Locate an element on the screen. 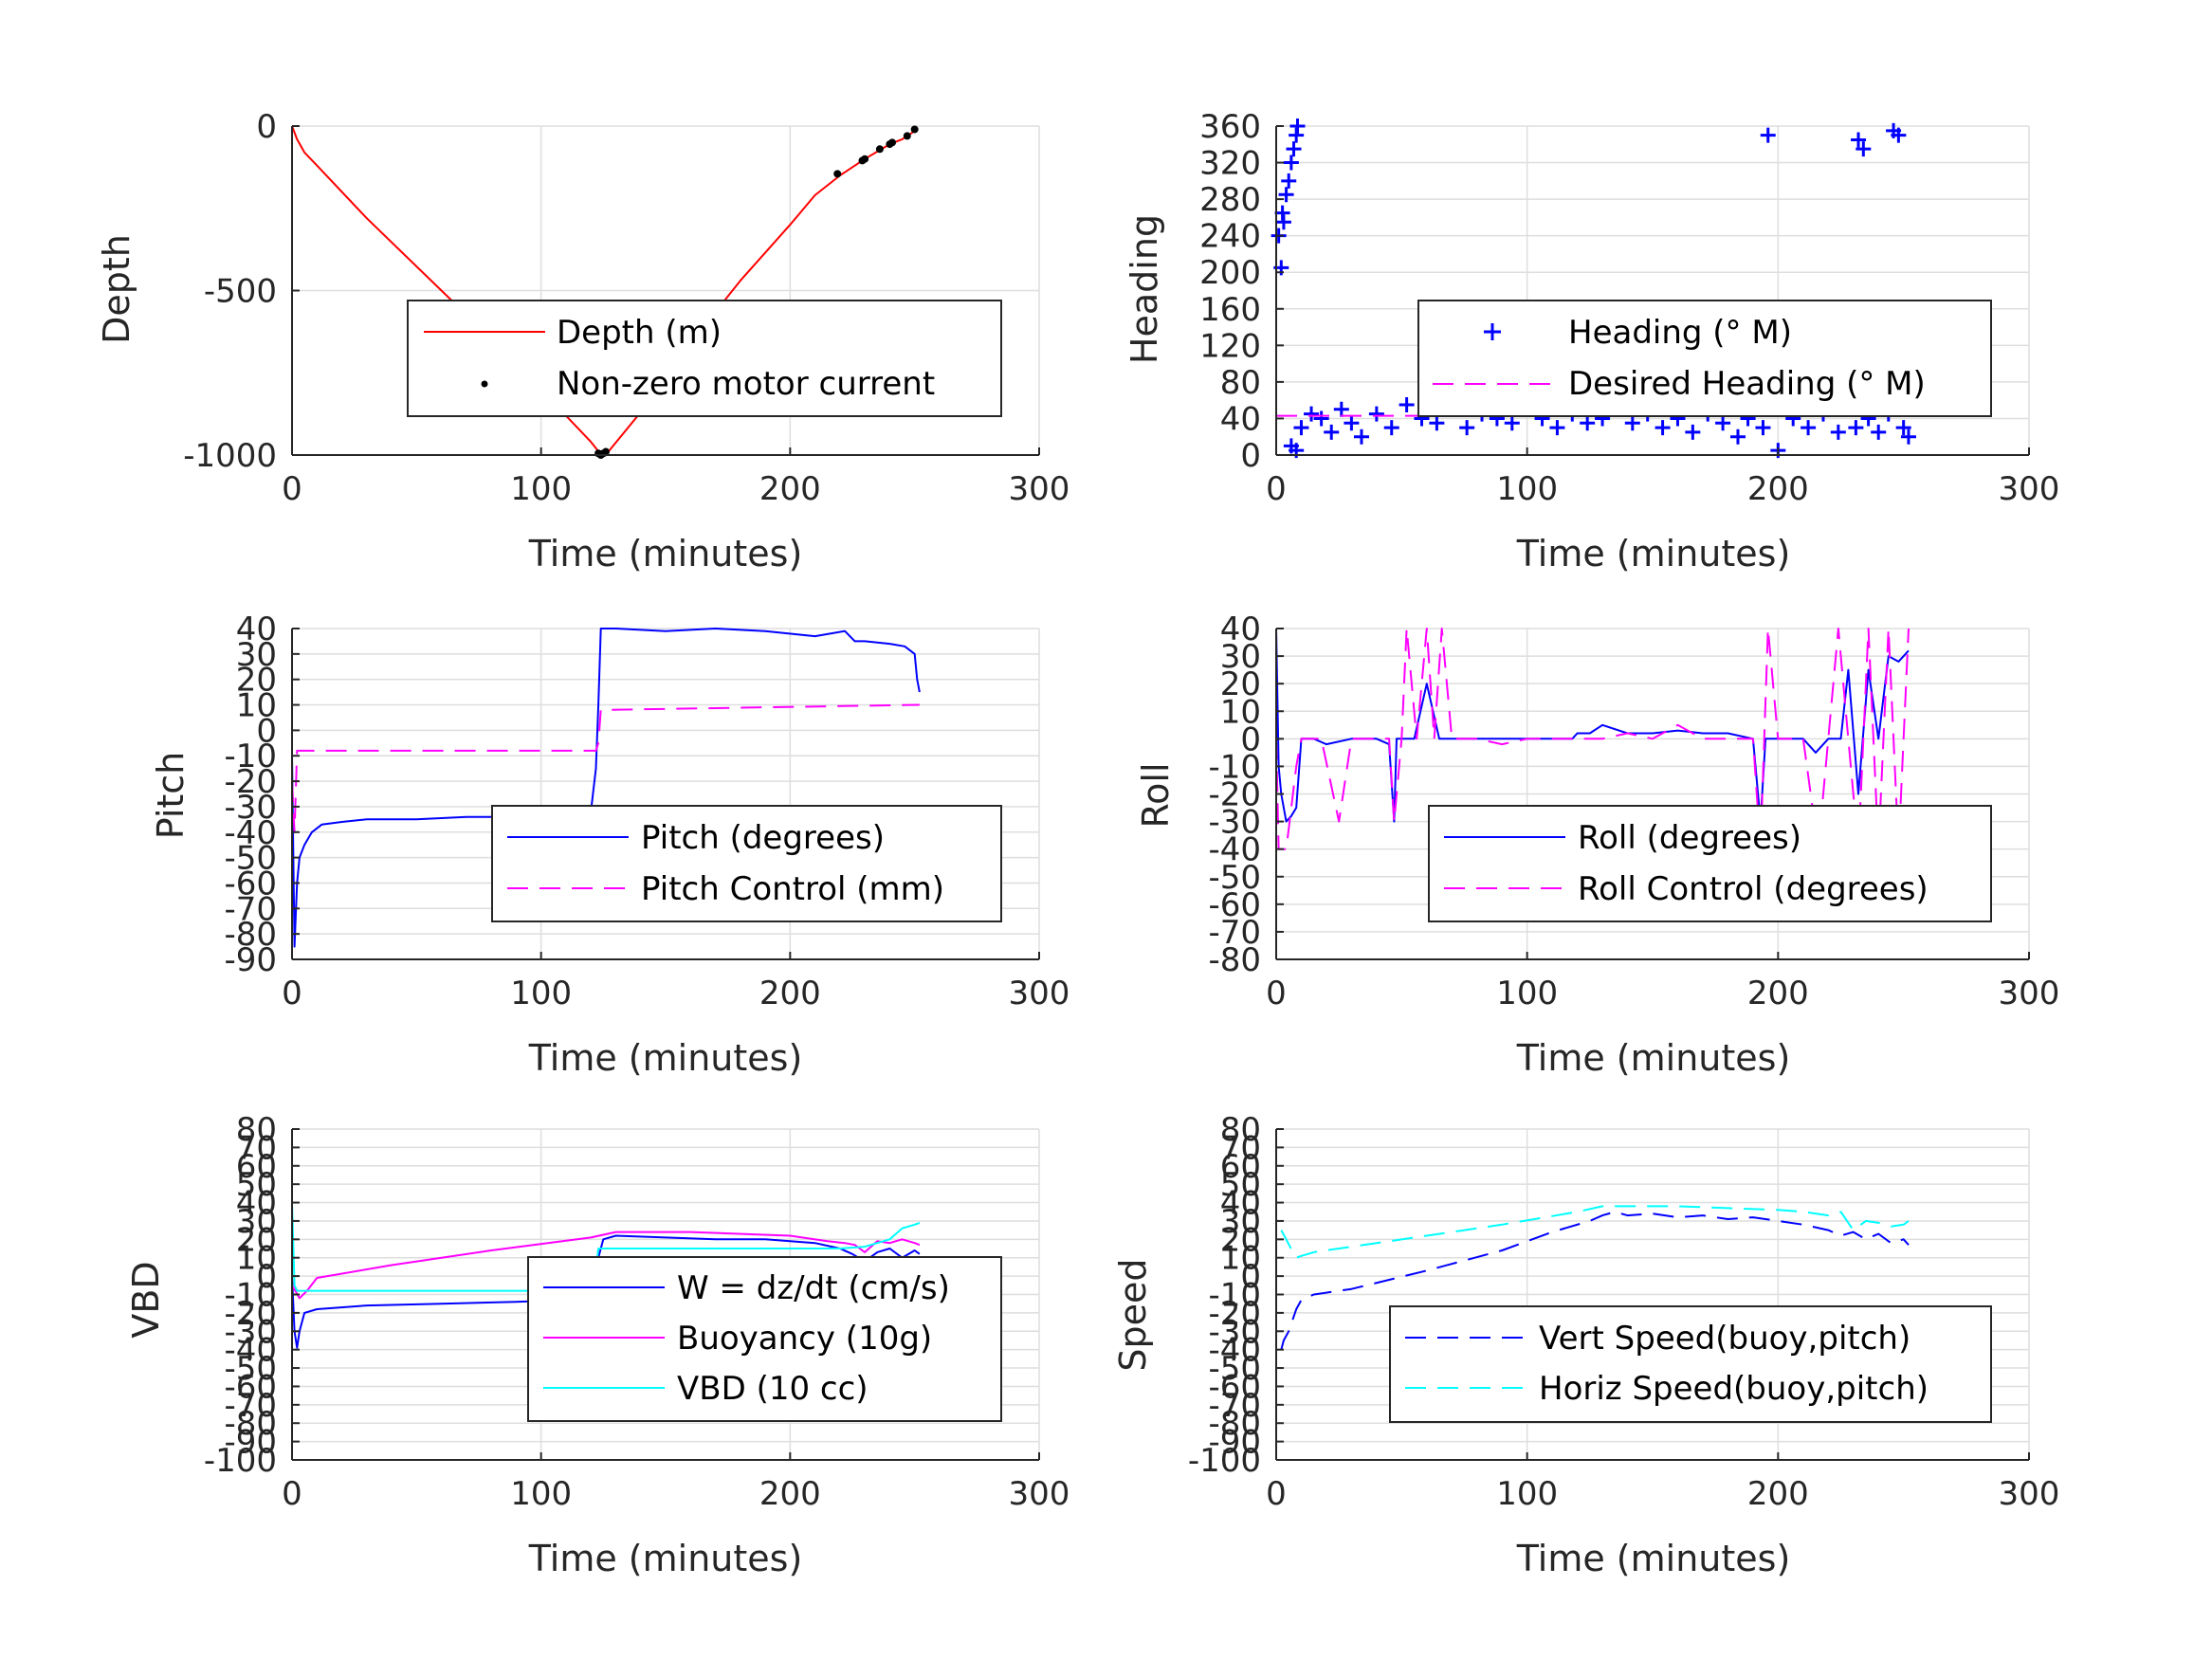 This screenshot has width=2212, height=1659. speed-xtick-label: 300 is located at coordinates (2029, 1494).